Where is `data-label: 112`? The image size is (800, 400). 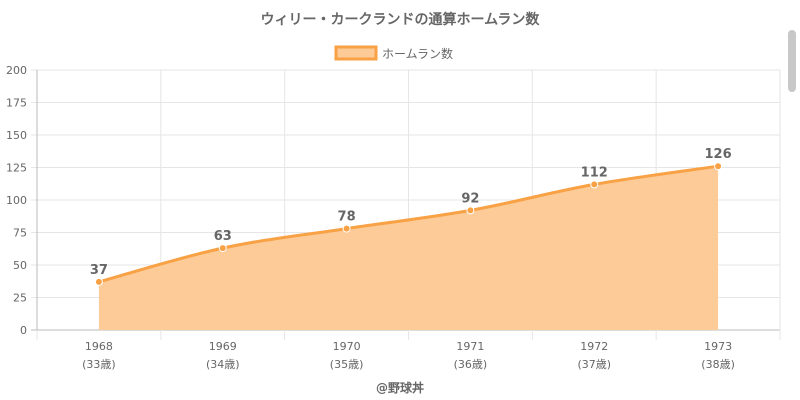
data-label: 112 is located at coordinates (594, 172).